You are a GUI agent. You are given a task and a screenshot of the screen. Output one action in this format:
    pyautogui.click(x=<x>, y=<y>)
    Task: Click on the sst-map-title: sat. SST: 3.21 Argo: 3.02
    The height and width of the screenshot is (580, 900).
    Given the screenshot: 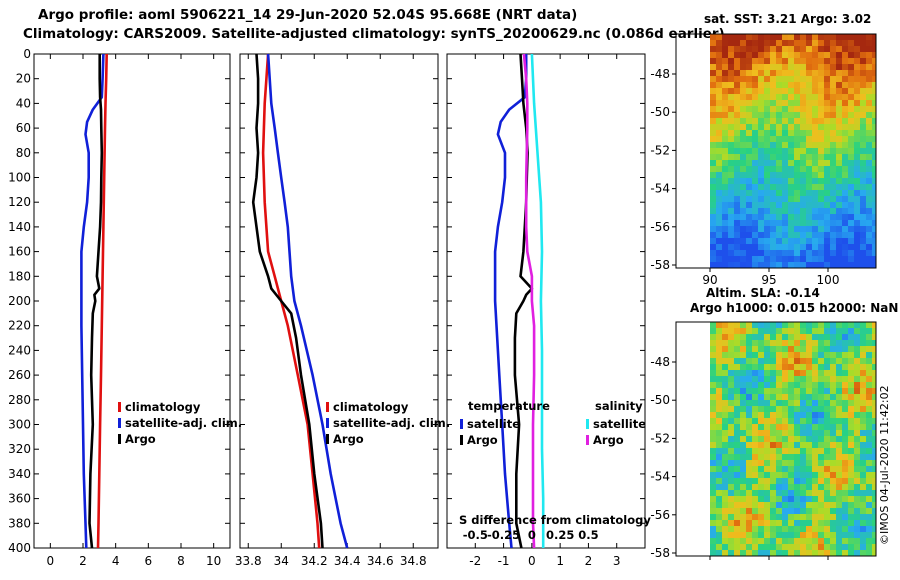 What is the action you would take?
    pyautogui.click(x=788, y=19)
    